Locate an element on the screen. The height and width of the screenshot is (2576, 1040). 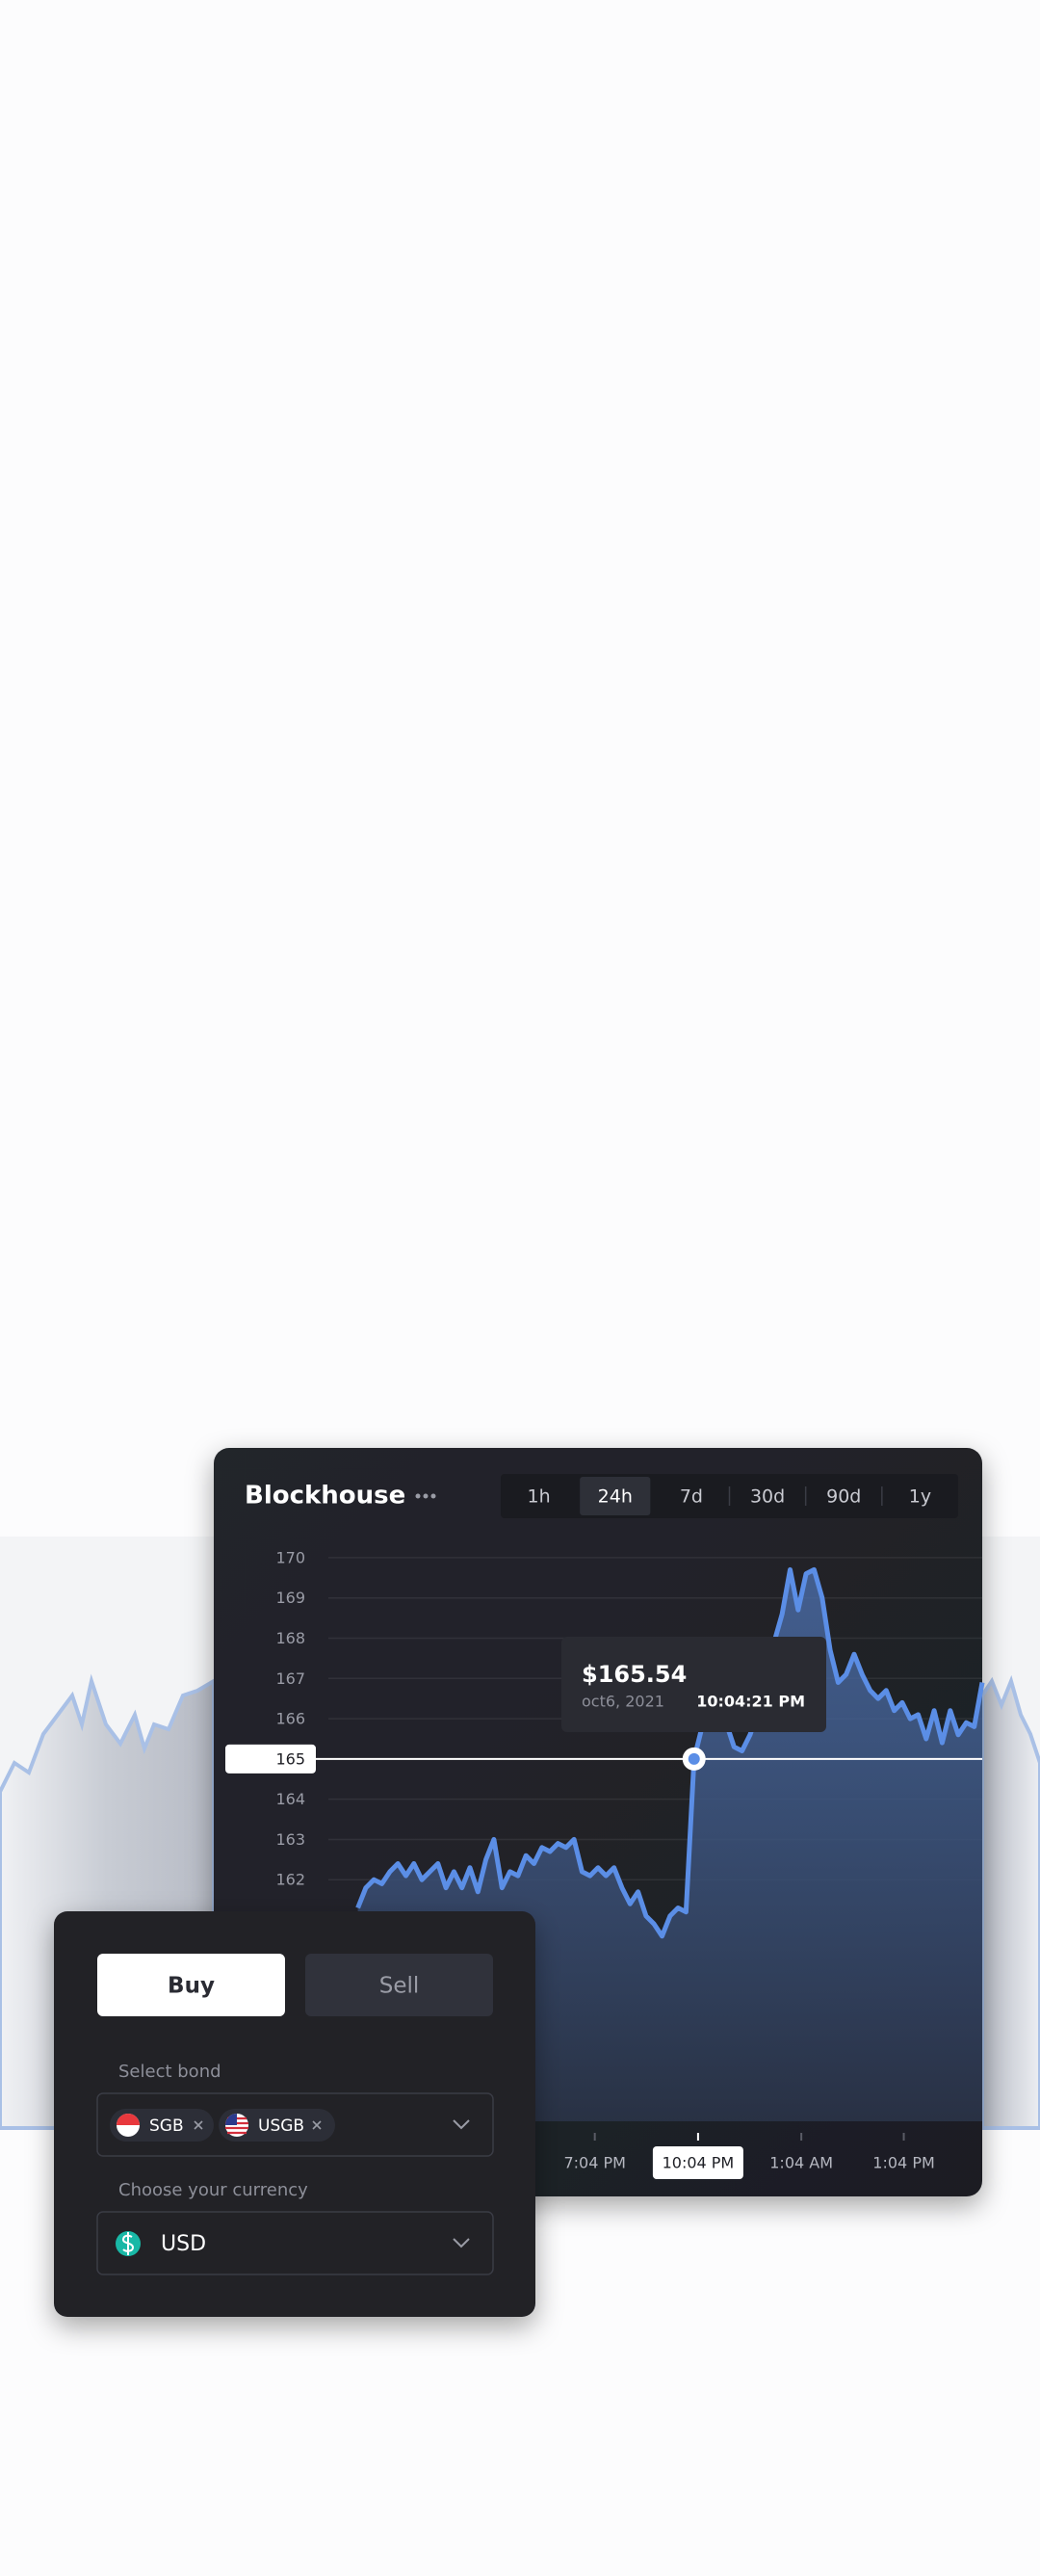
bond-label: Select bond is located at coordinates (169, 2072).